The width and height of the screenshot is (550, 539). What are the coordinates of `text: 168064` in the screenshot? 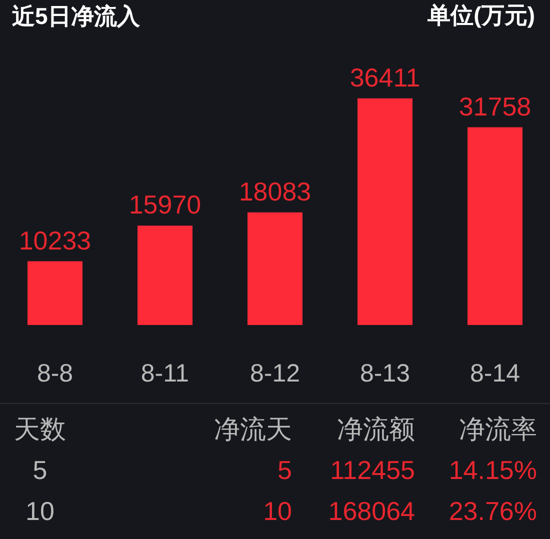 It's located at (371, 511).